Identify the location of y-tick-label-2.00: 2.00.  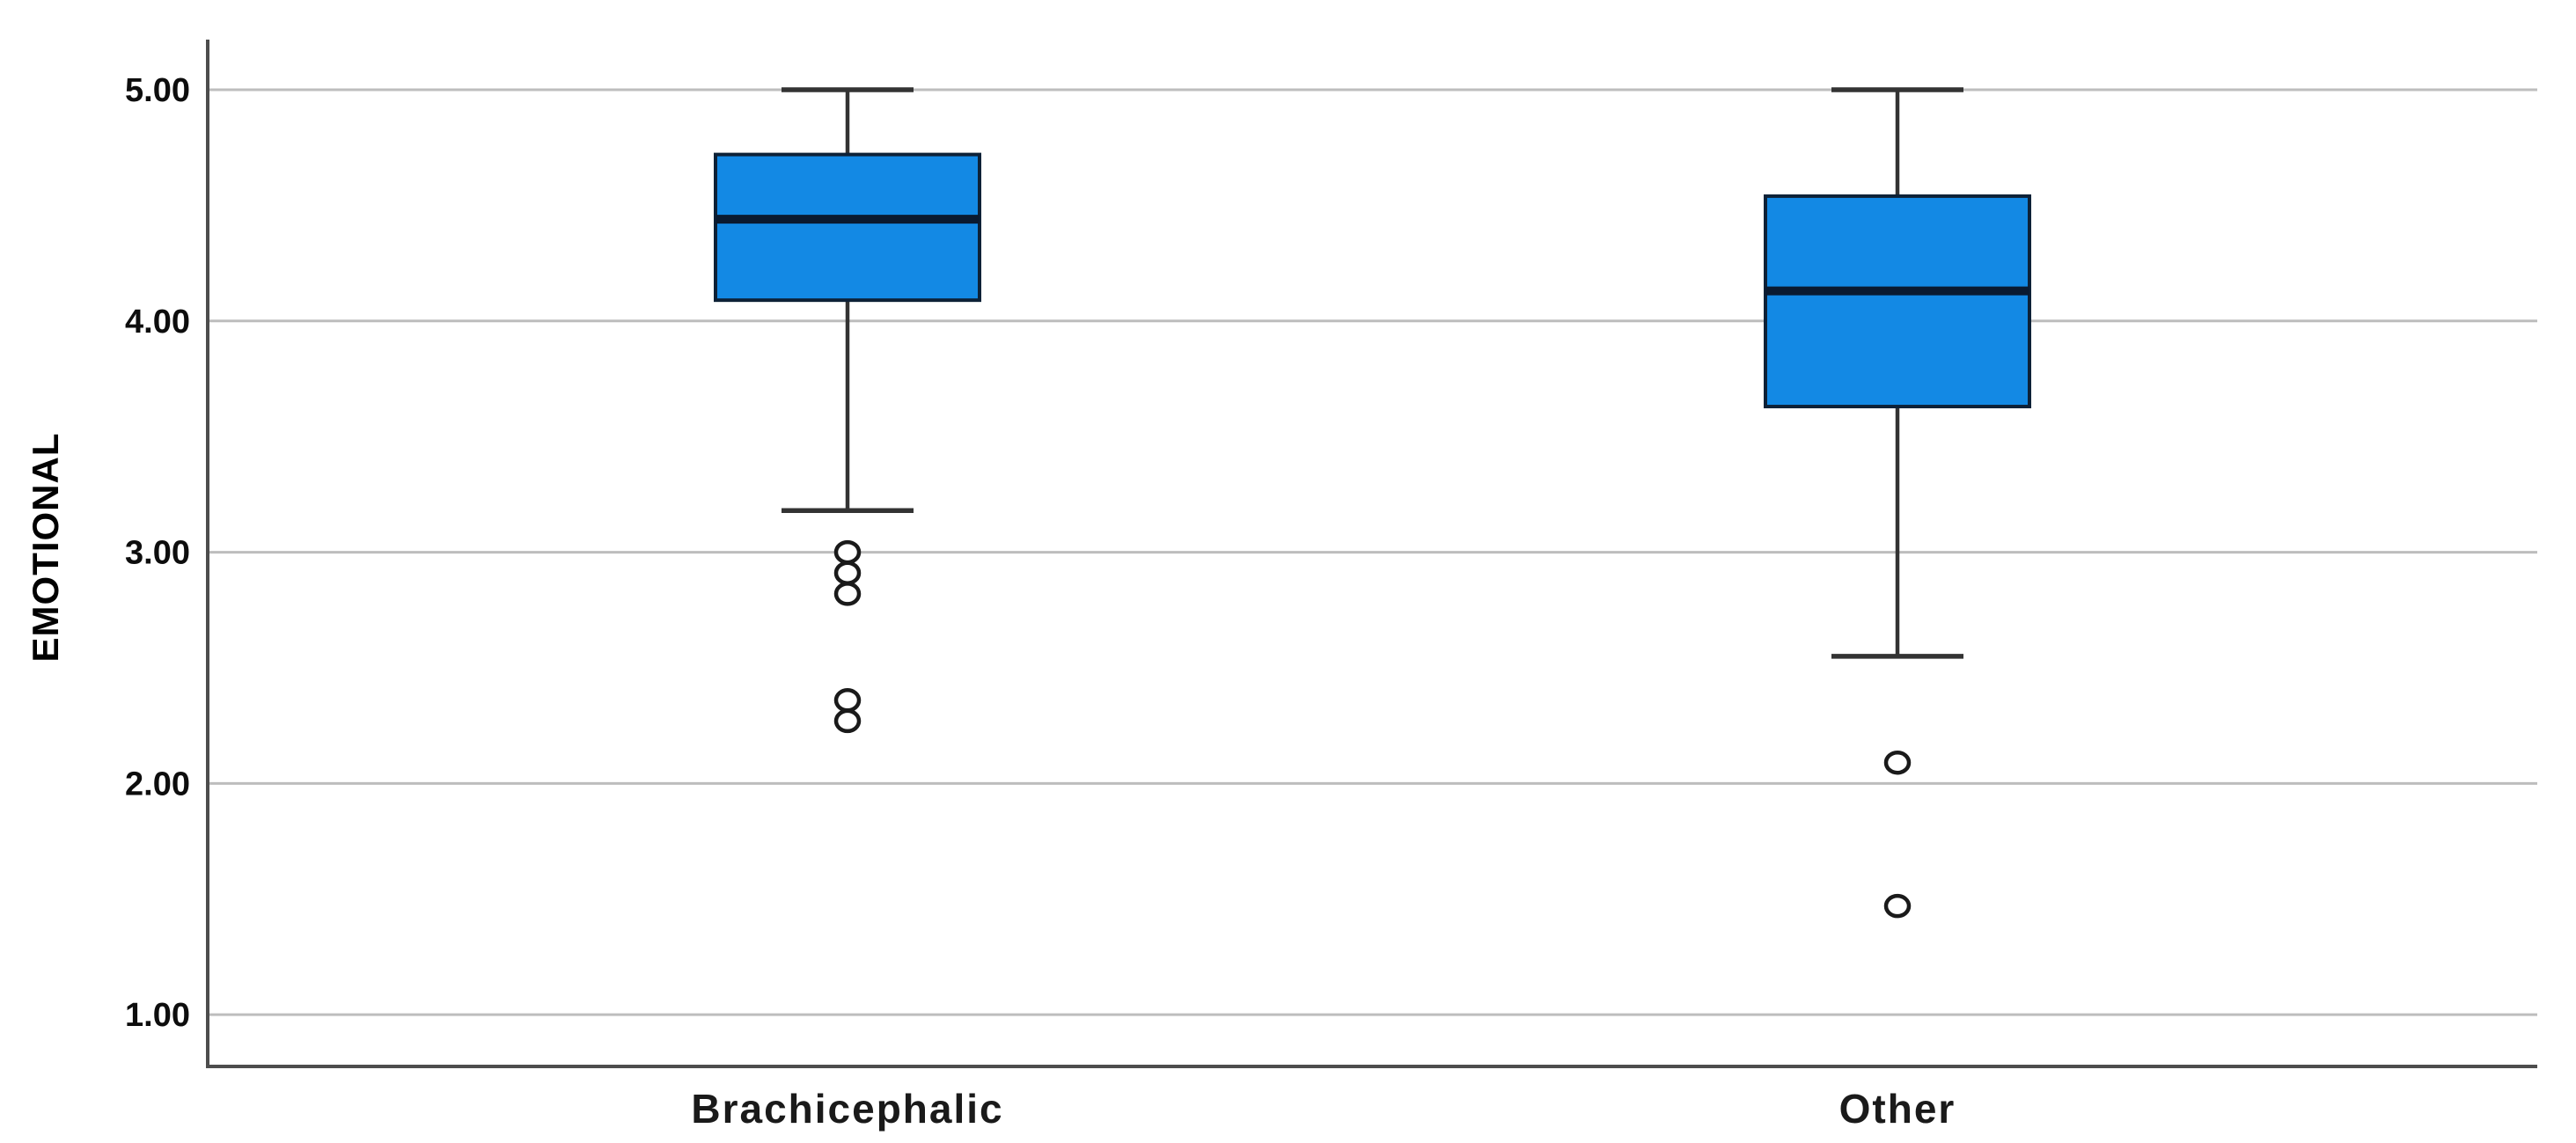
(157, 784).